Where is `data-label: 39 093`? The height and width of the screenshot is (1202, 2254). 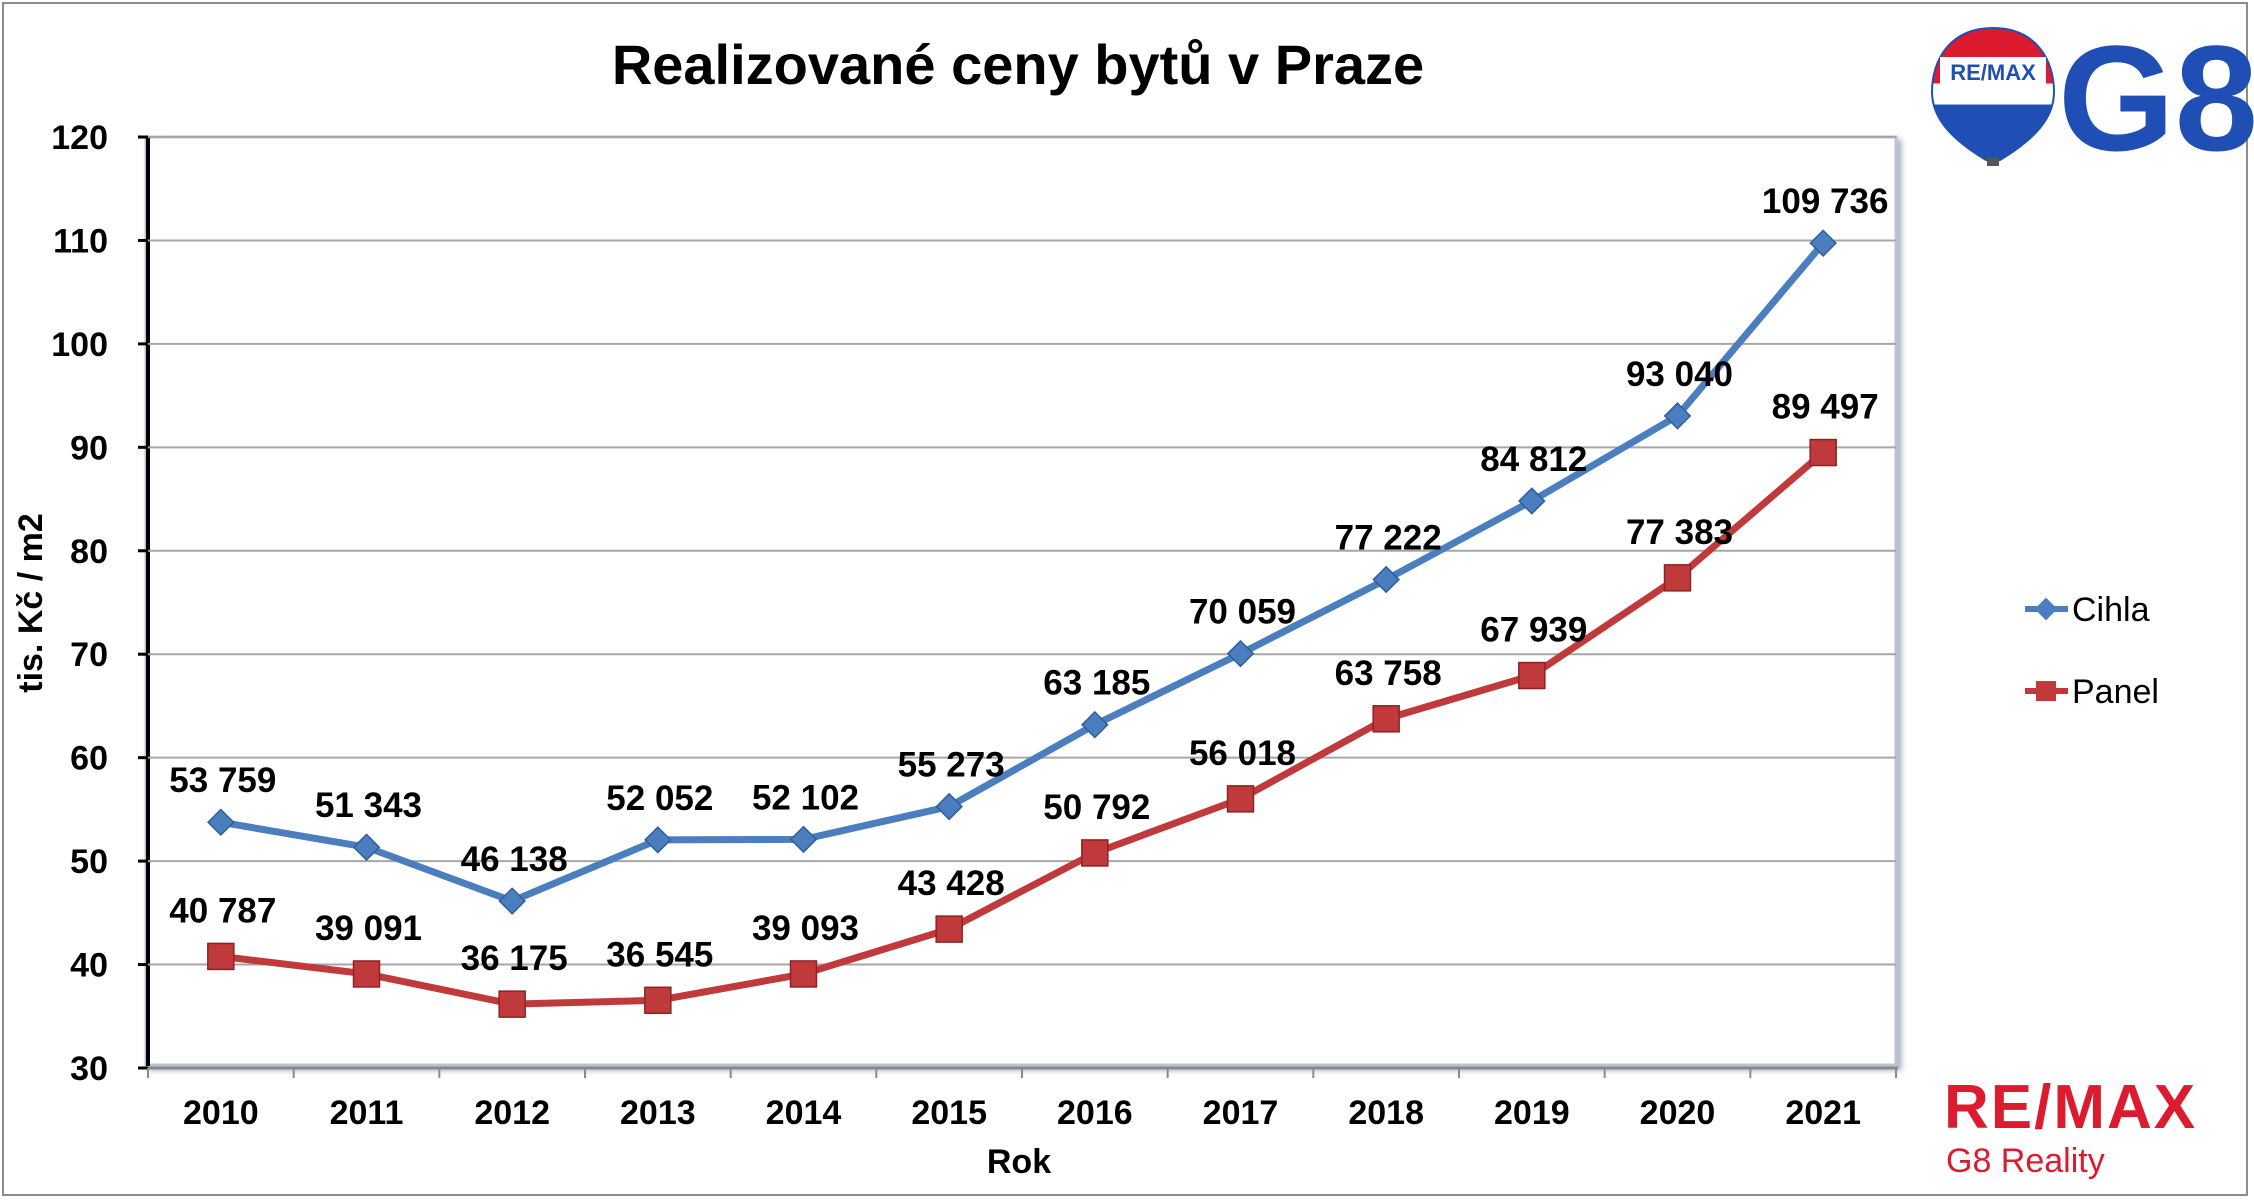
data-label: 39 093 is located at coordinates (805, 928).